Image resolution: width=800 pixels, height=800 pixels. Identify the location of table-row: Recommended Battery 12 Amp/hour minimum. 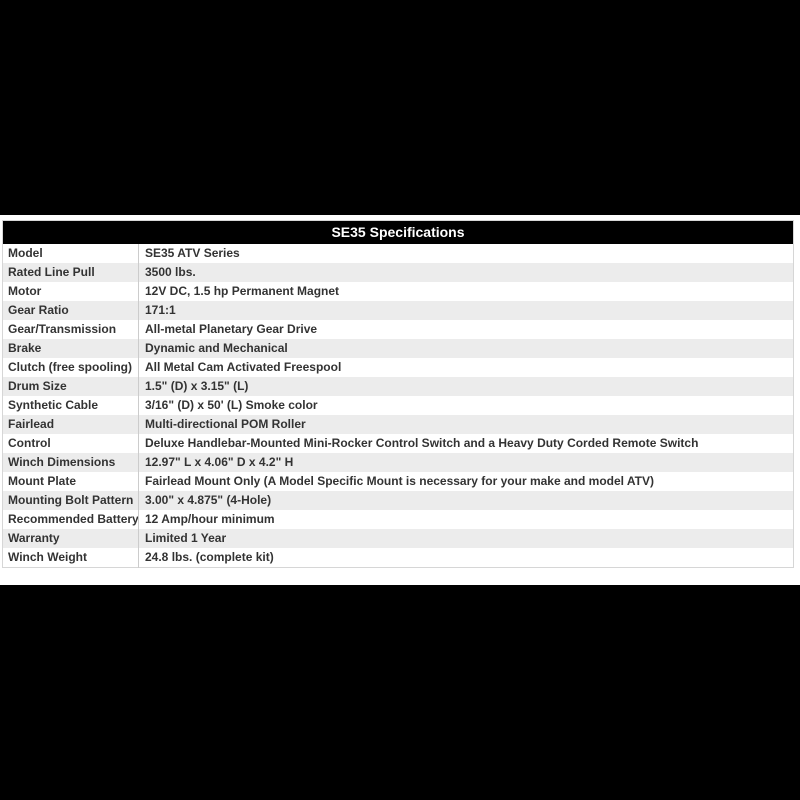
(398, 519).